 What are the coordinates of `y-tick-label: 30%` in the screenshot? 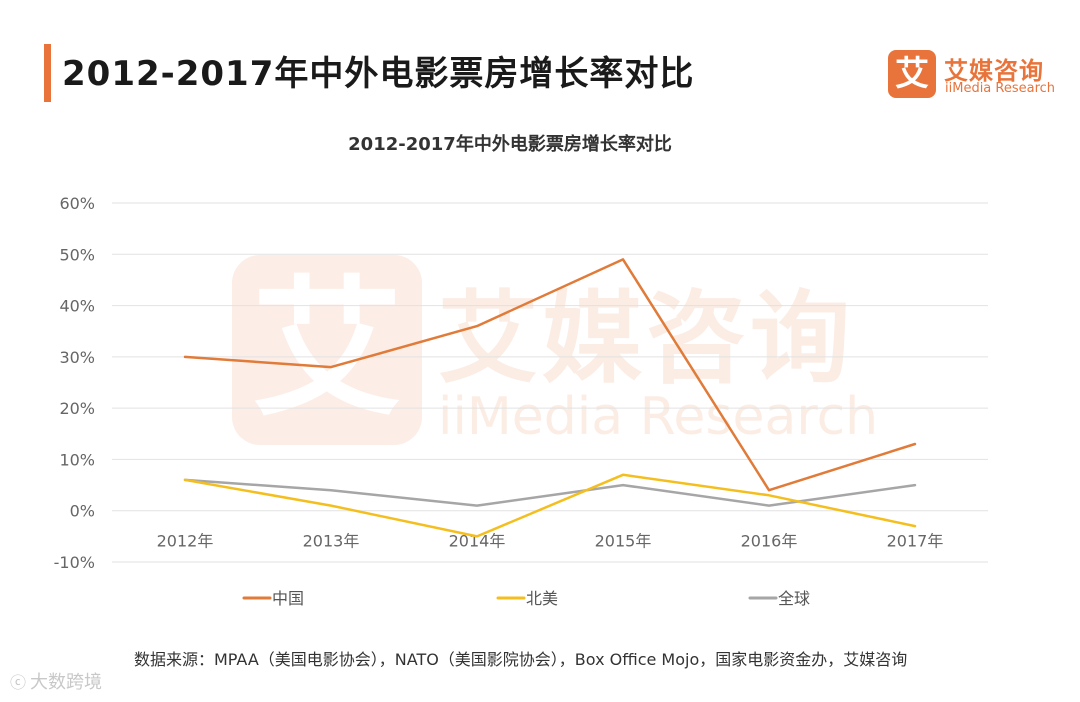 It's located at (77, 357).